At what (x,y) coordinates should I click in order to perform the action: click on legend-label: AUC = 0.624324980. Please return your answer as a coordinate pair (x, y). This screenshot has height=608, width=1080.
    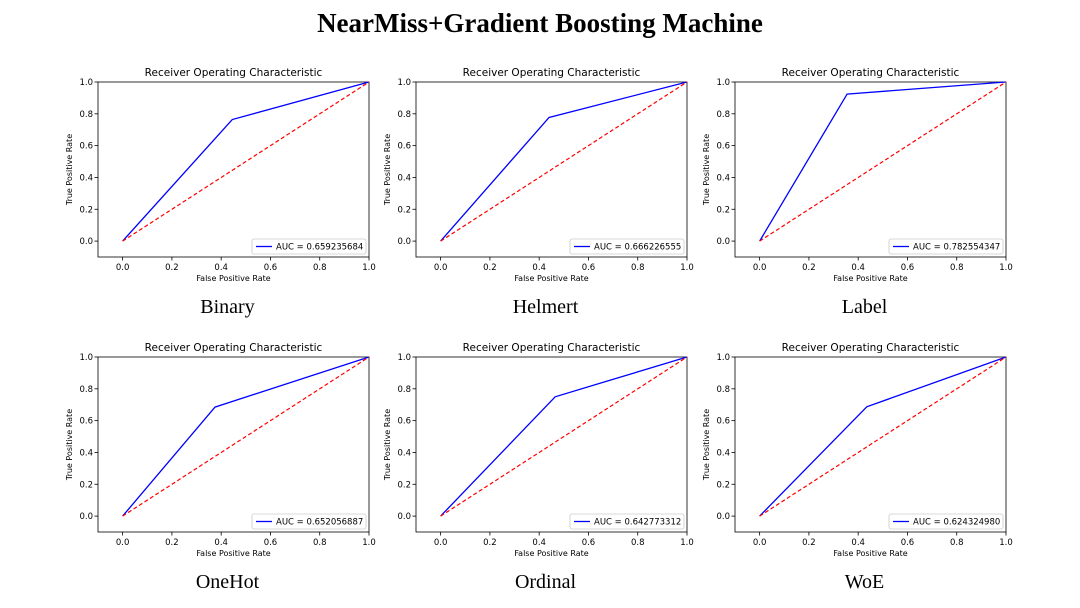
    Looking at the image, I should click on (956, 523).